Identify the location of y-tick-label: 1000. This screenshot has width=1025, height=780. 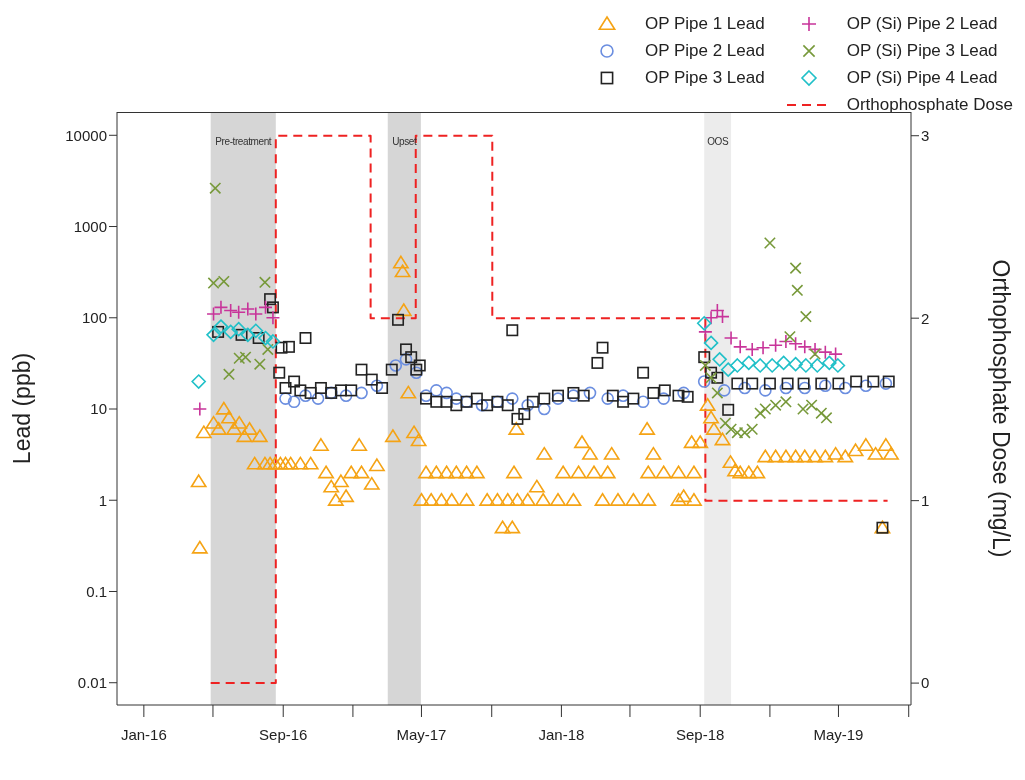
(90, 226).